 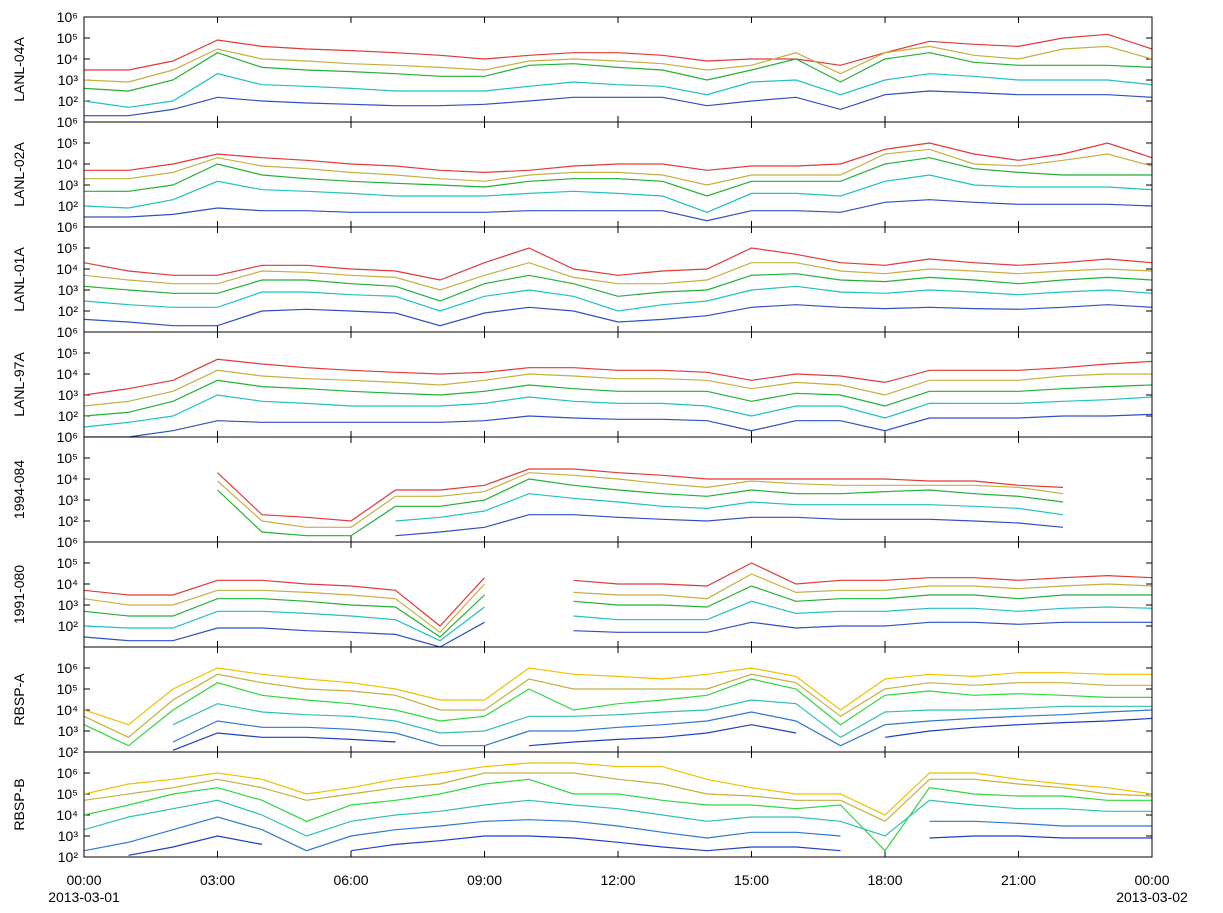 What do you see at coordinates (19, 699) in the screenshot?
I see `y-axis-label: RBSP-A` at bounding box center [19, 699].